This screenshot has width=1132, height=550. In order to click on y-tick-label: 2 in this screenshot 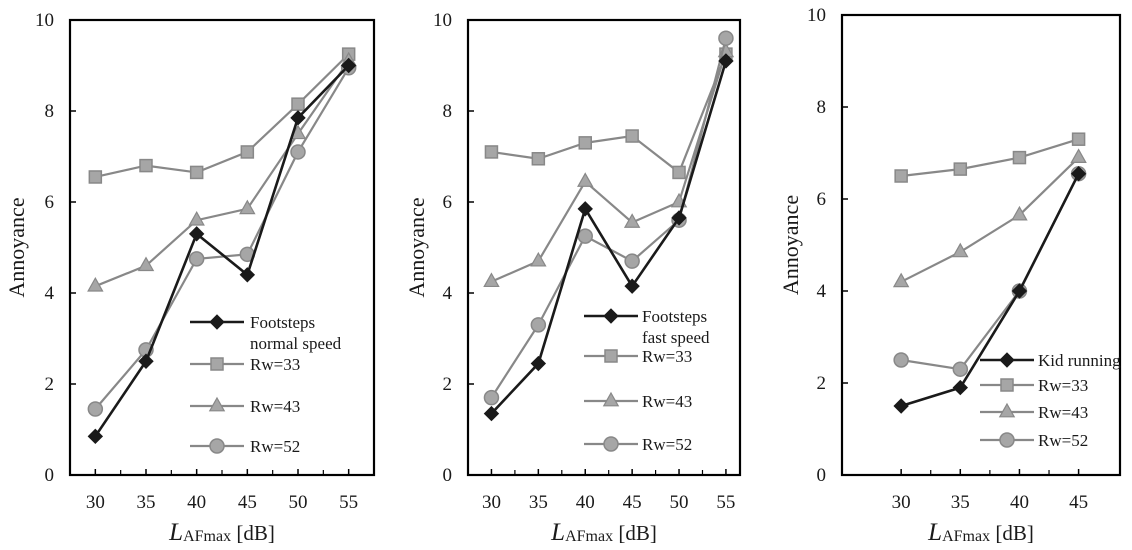, I will do `click(822, 383)`.